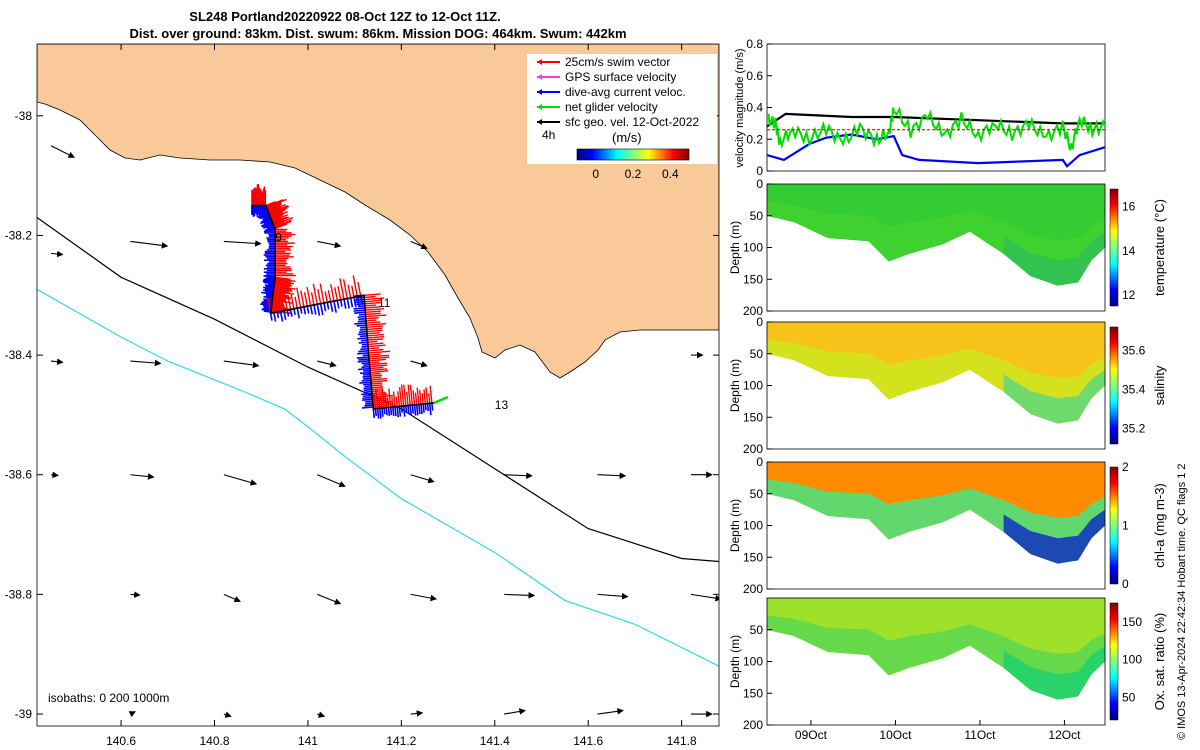  What do you see at coordinates (1054, 258) in the screenshot?
I see `section-fill-deep` at bounding box center [1054, 258].